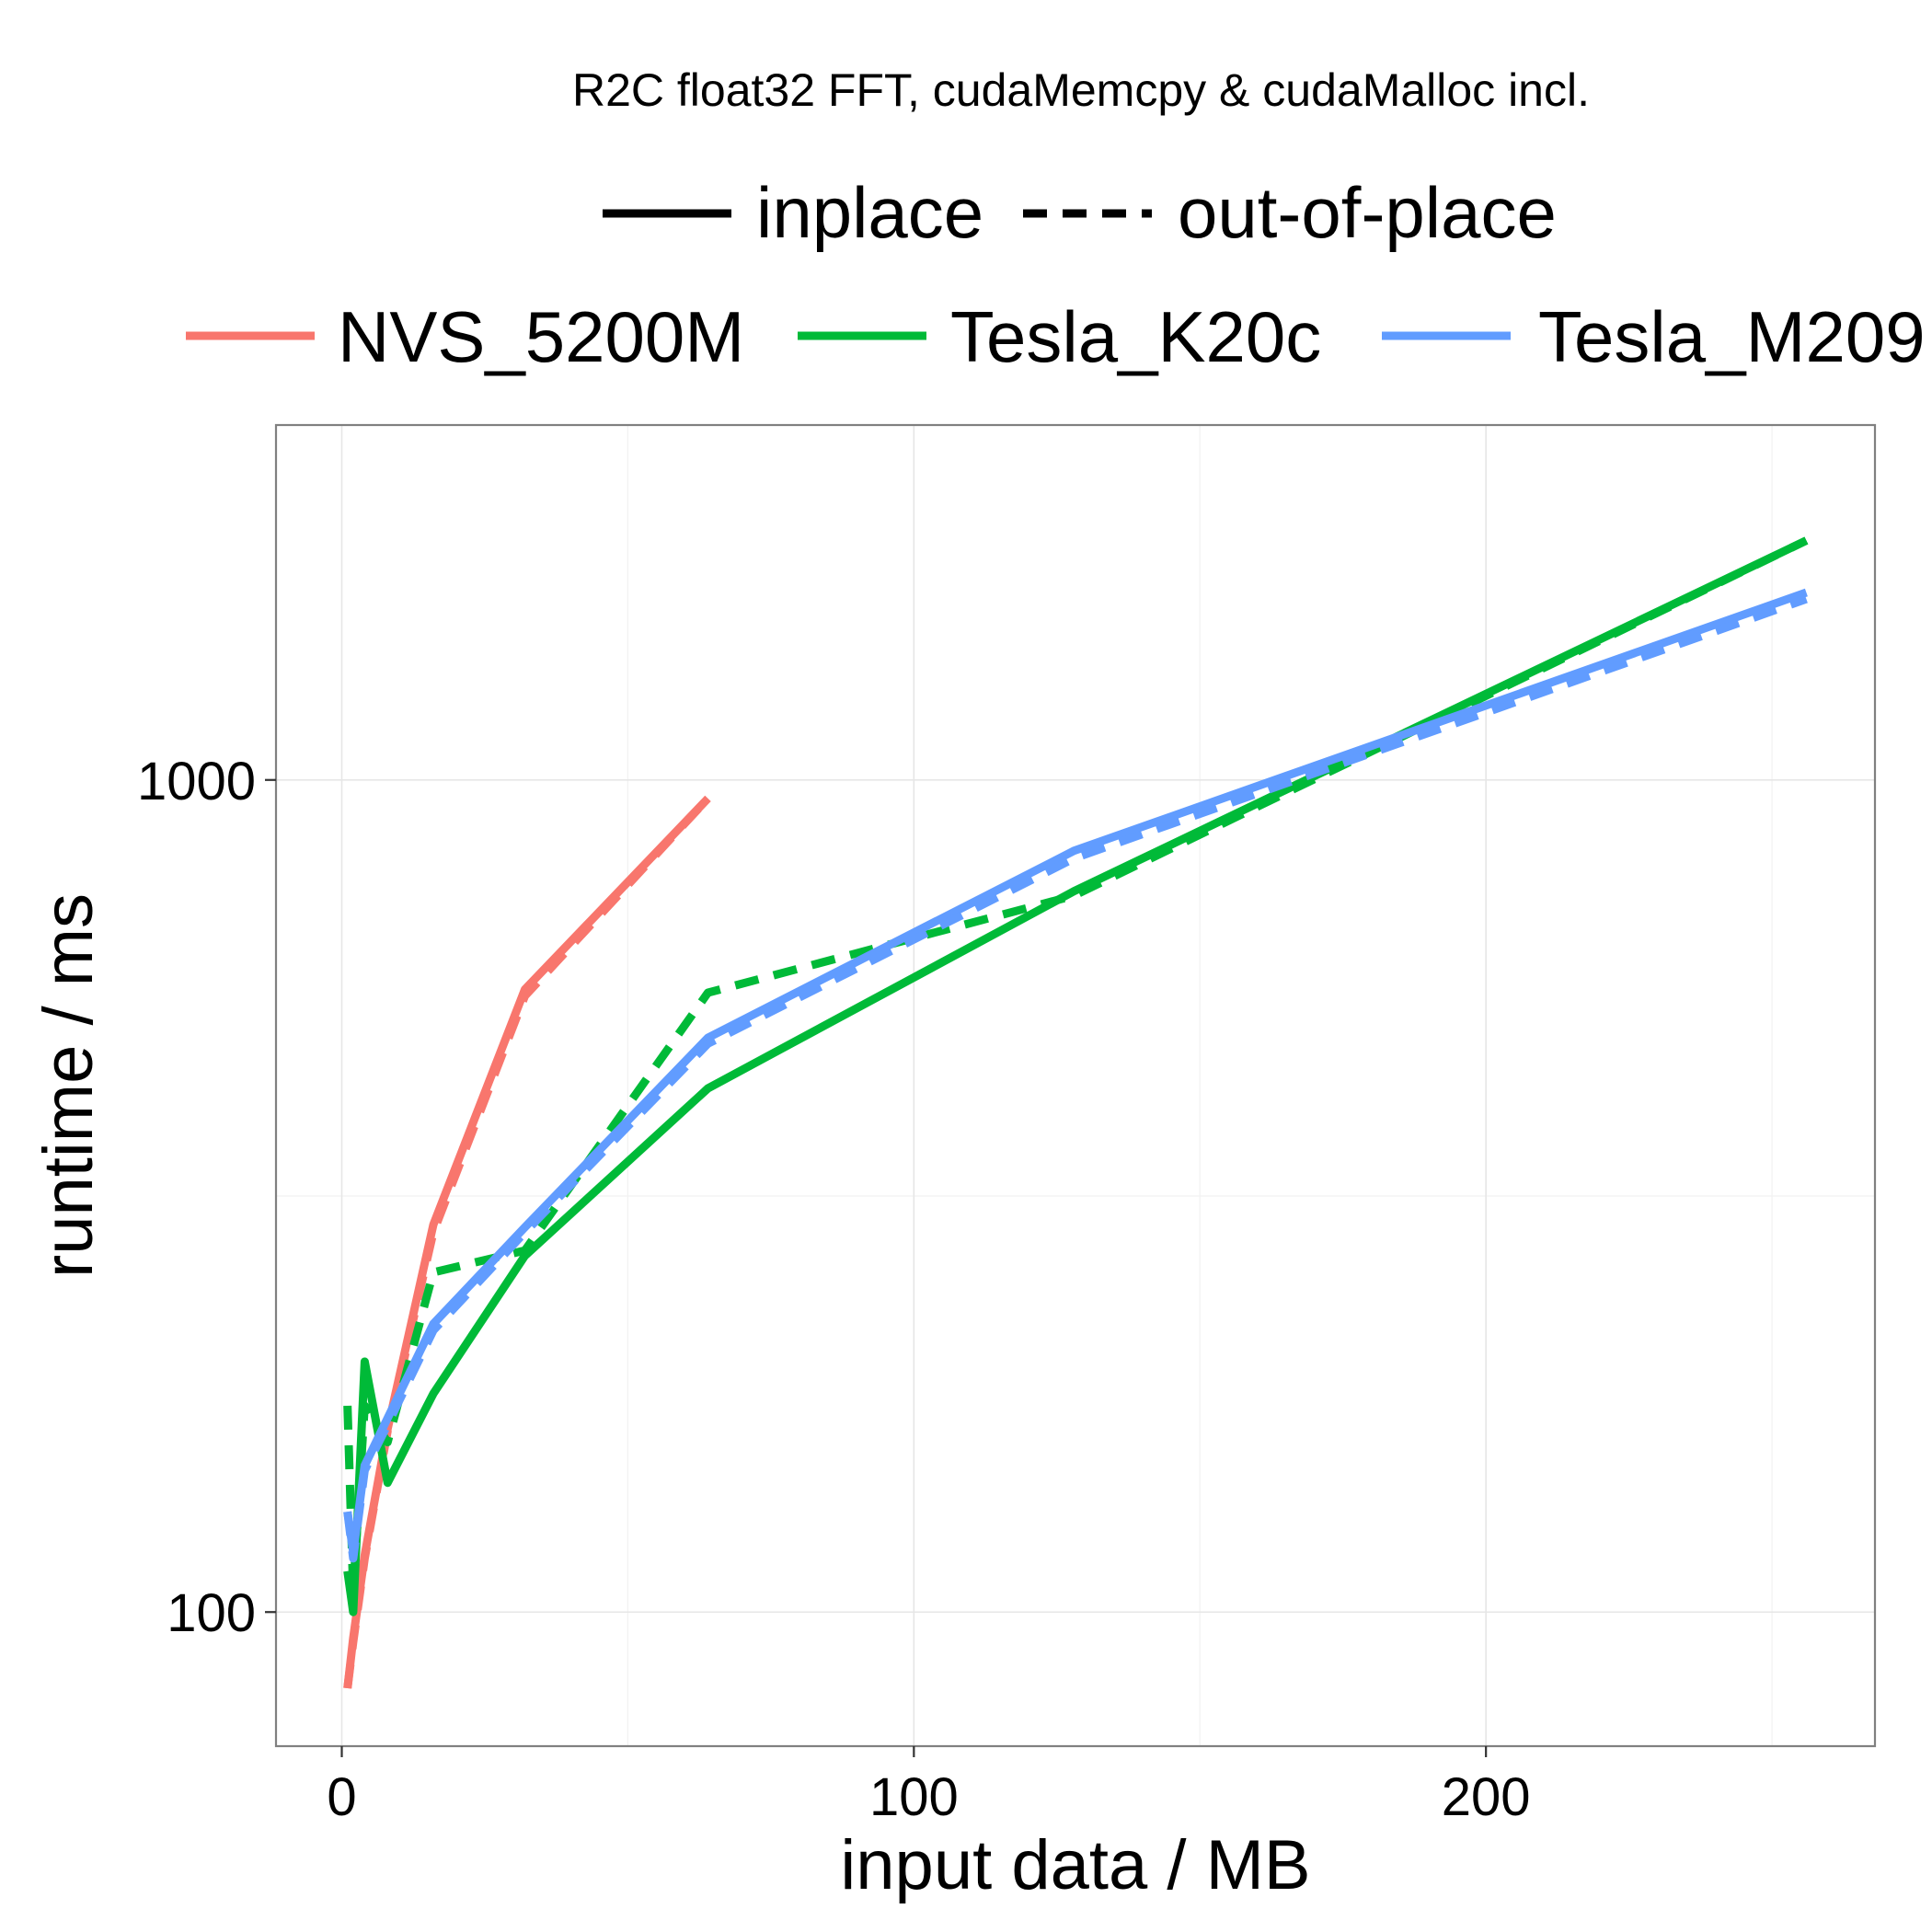 The image size is (1932, 1932). I want to click on color-legend: NVS_5200M Tesla_K20c Tesla_M209, so click(1056, 336).